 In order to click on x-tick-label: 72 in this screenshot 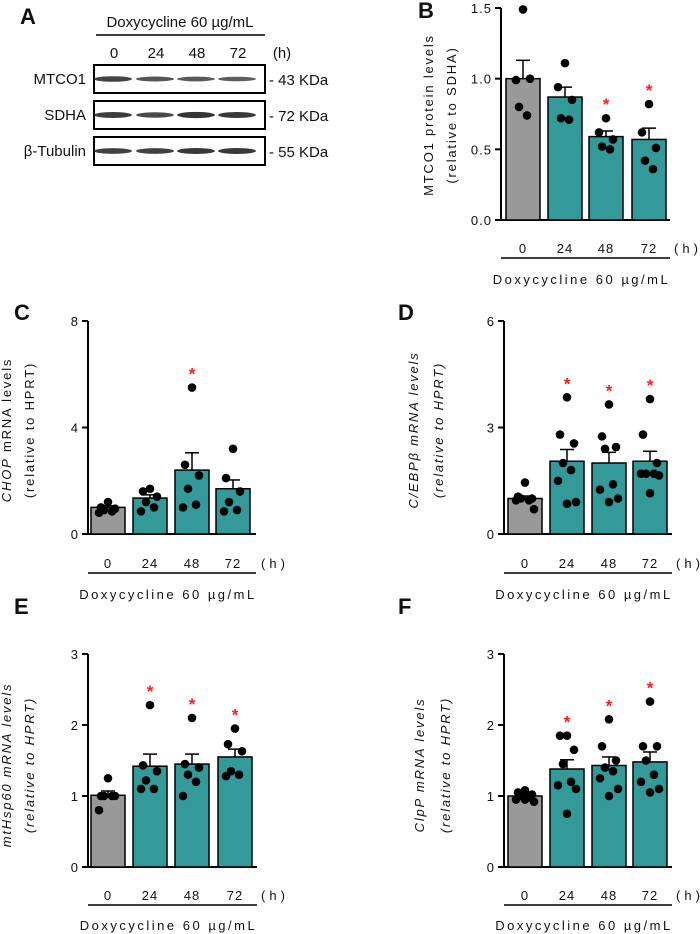, I will do `click(233, 563)`.